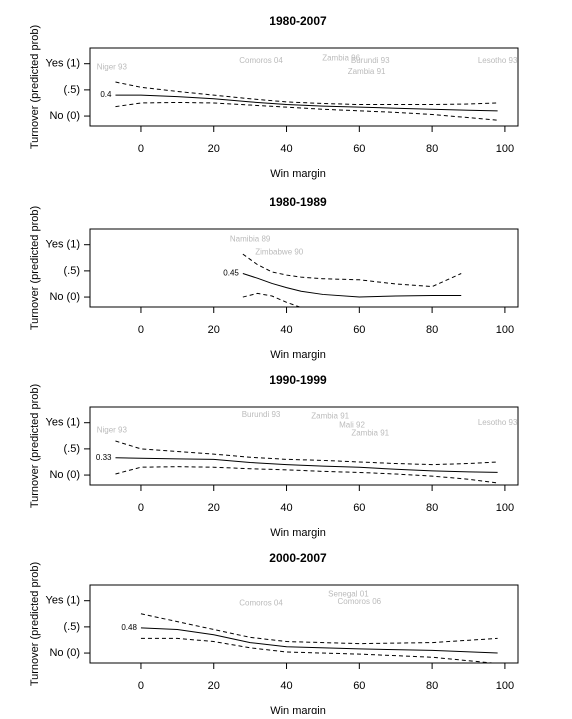  Describe the element at coordinates (298, 558) in the screenshot. I see `panel-title: 2000-2007` at that location.